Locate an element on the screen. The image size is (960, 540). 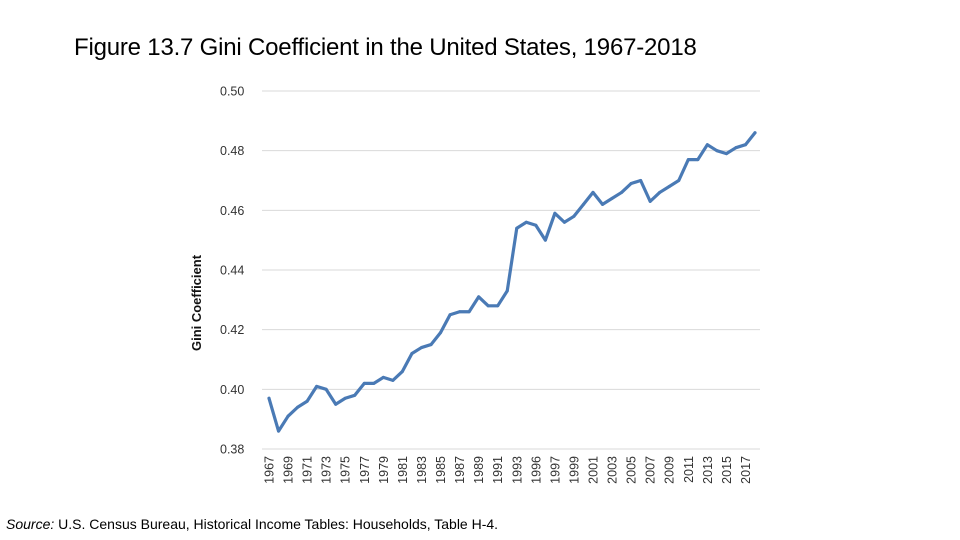
x-tick-label: 1985 is located at coordinates (441, 470).